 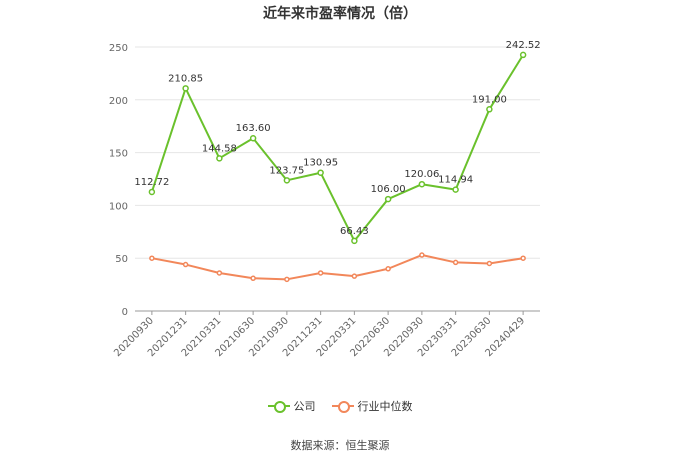 I want to click on chart-legend: 公司 行业中位数, so click(x=340, y=406).